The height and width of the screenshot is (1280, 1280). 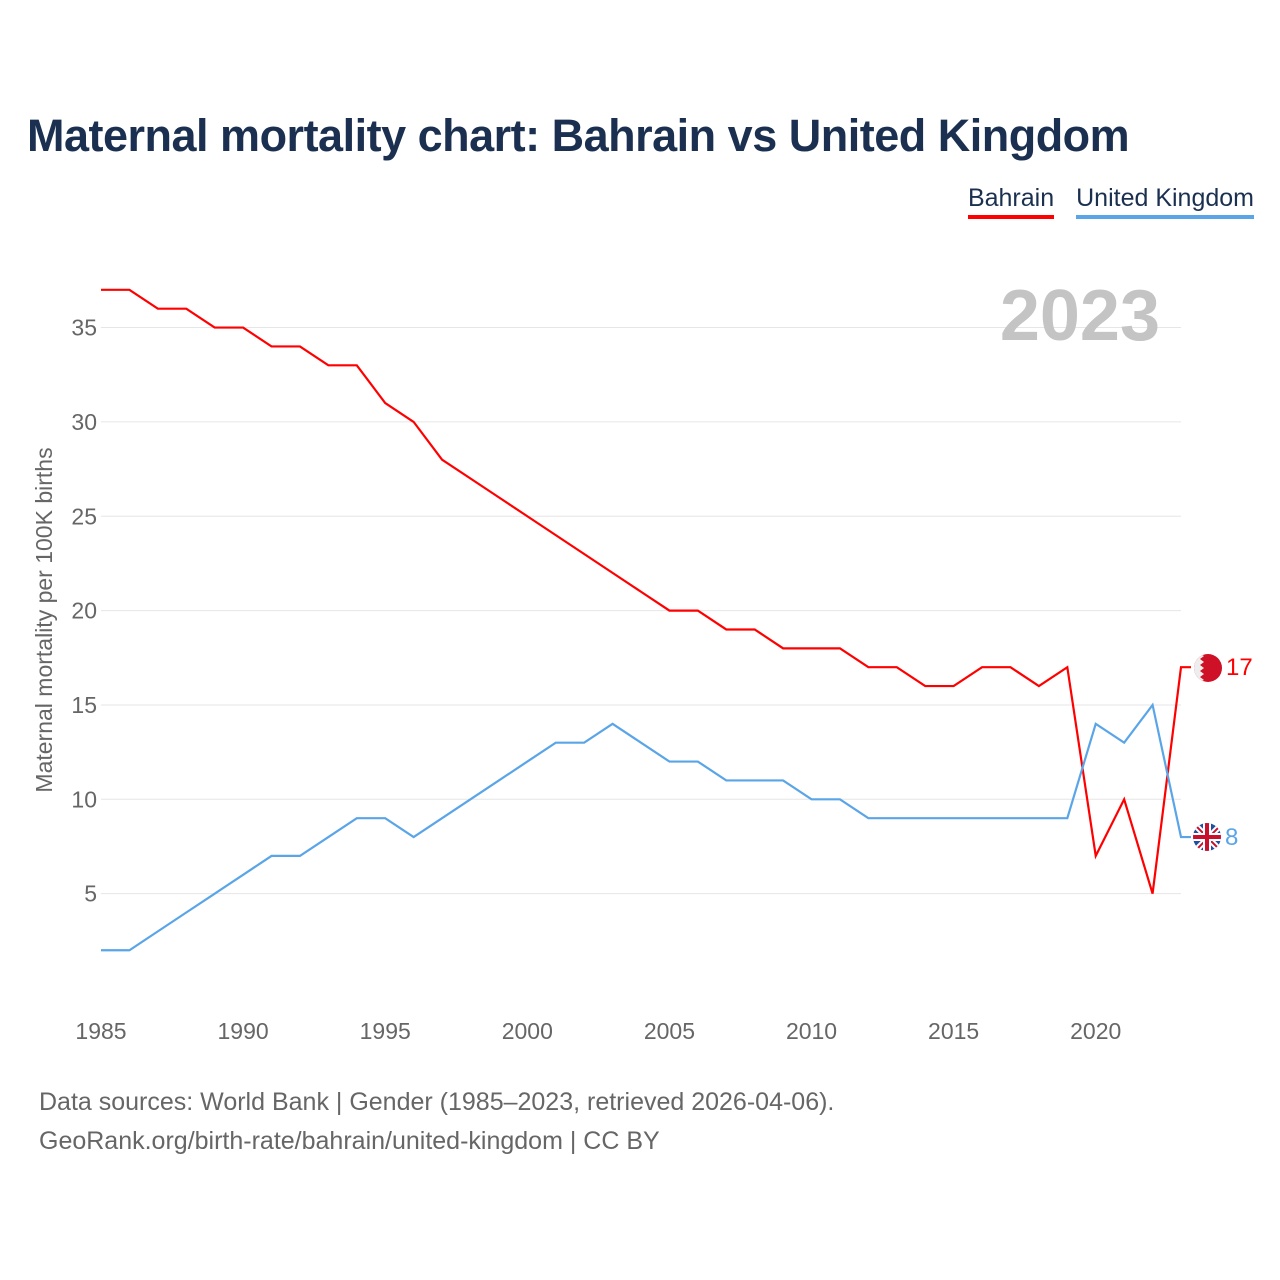 I want to click on year-watermark: 2023, so click(x=1080, y=316).